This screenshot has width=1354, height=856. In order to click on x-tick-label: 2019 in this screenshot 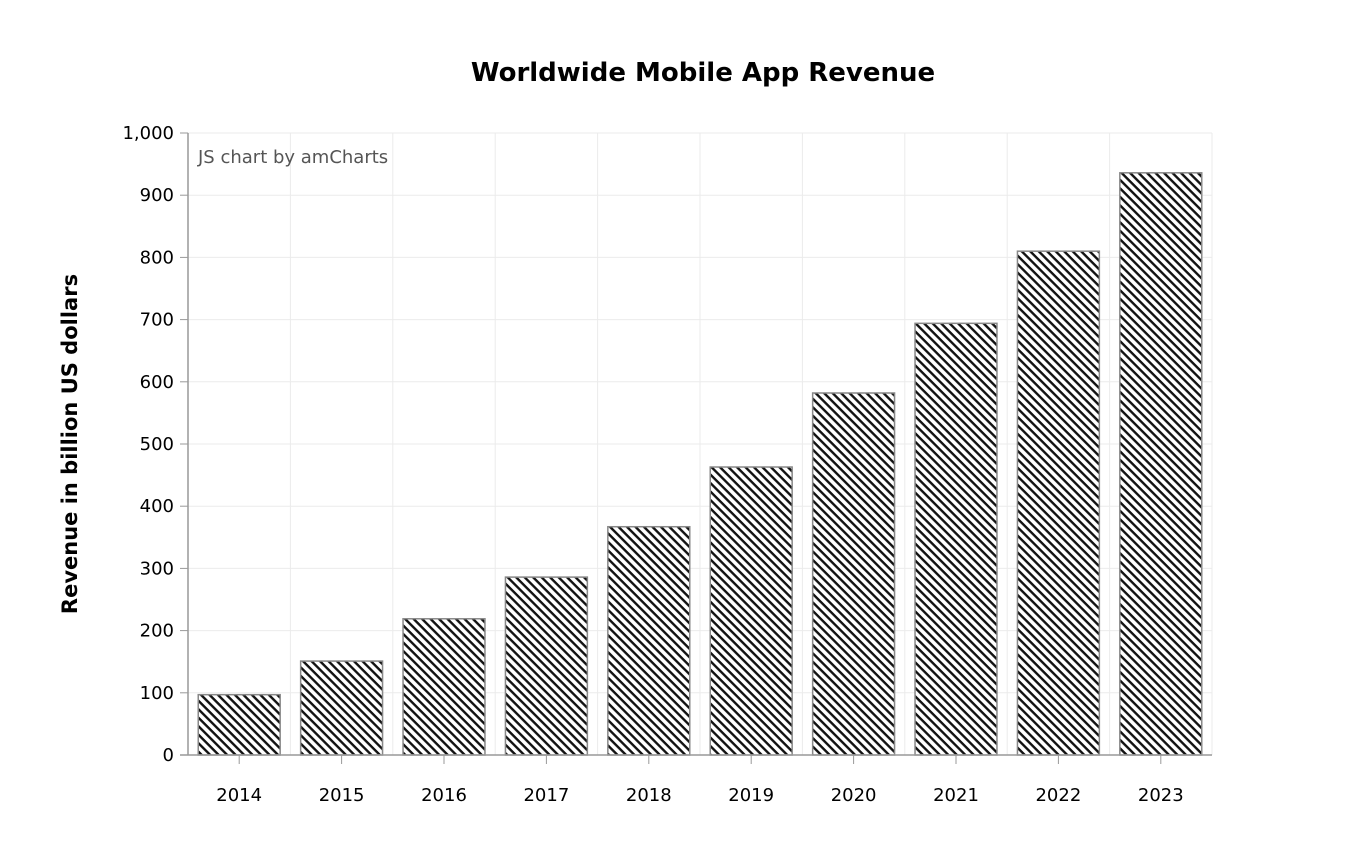, I will do `click(751, 795)`.